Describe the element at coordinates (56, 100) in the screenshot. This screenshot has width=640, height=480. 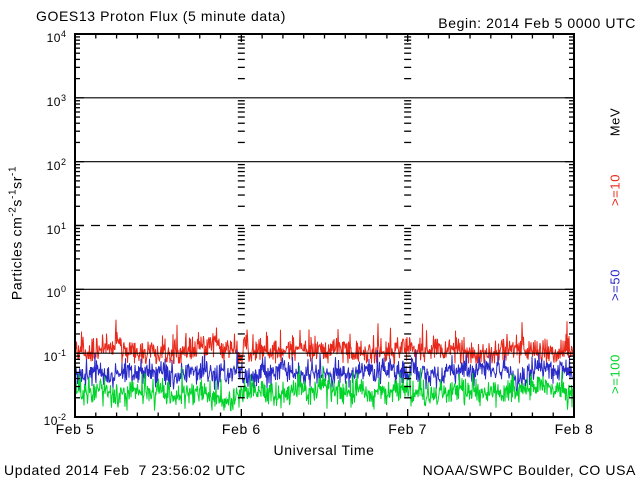
I see `y-tick-label: 10³` at that location.